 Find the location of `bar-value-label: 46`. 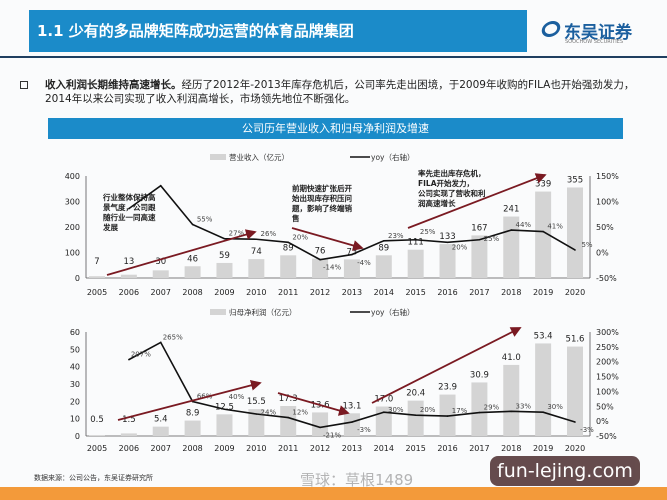

bar-value-label: 46 is located at coordinates (192, 259).